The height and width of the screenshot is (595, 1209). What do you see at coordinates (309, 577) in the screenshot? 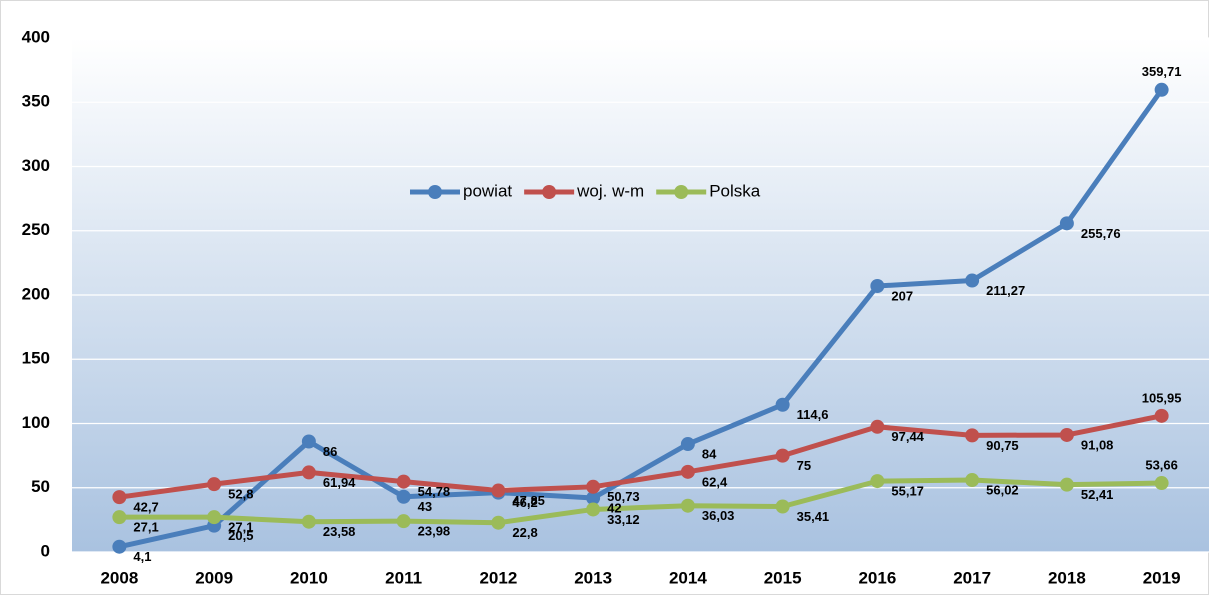
I see `x-tick-label: 2010` at bounding box center [309, 577].